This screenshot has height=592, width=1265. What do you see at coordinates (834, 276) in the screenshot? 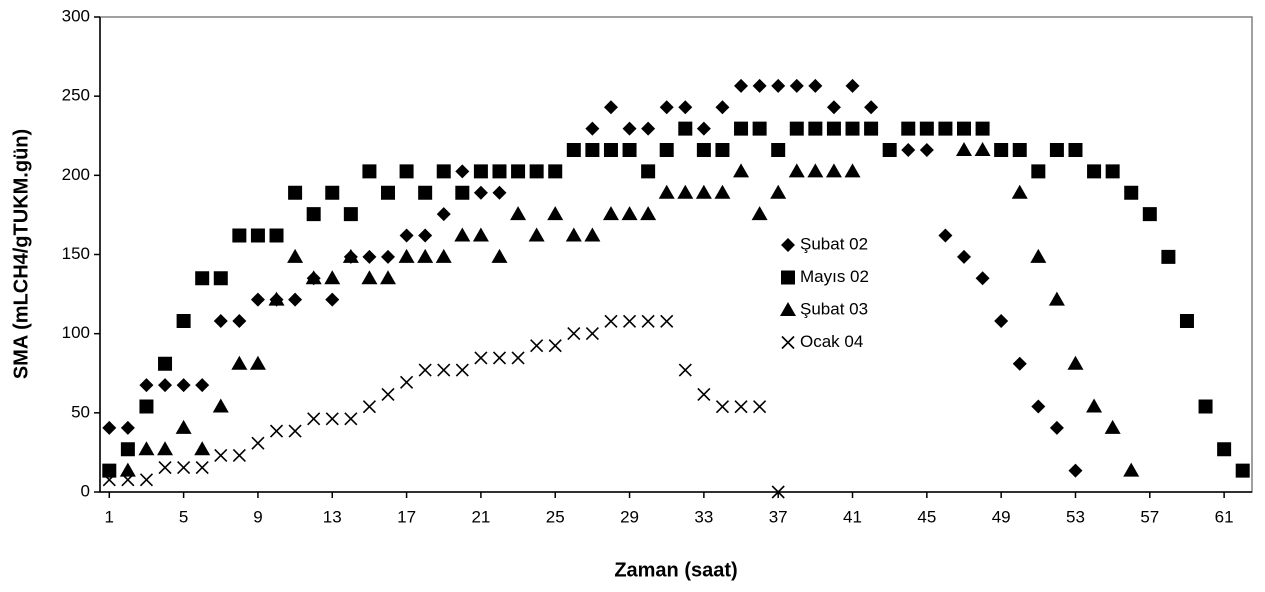
I see `legend-label: Mayıs 02` at bounding box center [834, 276].